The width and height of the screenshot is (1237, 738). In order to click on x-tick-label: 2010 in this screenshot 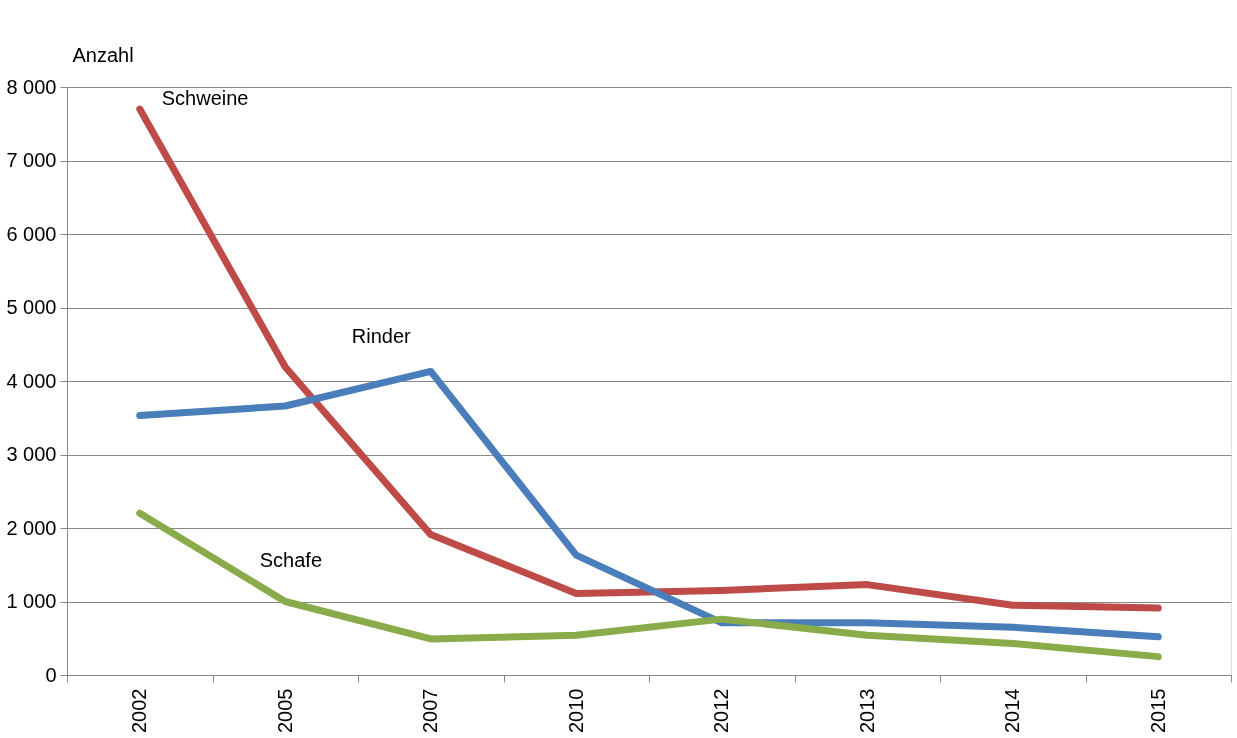, I will do `click(575, 710)`.